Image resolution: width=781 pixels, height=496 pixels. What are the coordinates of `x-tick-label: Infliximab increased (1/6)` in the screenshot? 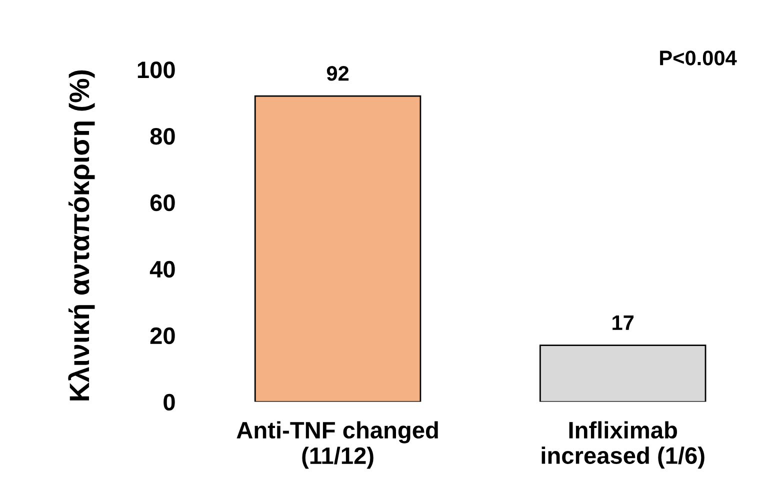 It's located at (623, 445).